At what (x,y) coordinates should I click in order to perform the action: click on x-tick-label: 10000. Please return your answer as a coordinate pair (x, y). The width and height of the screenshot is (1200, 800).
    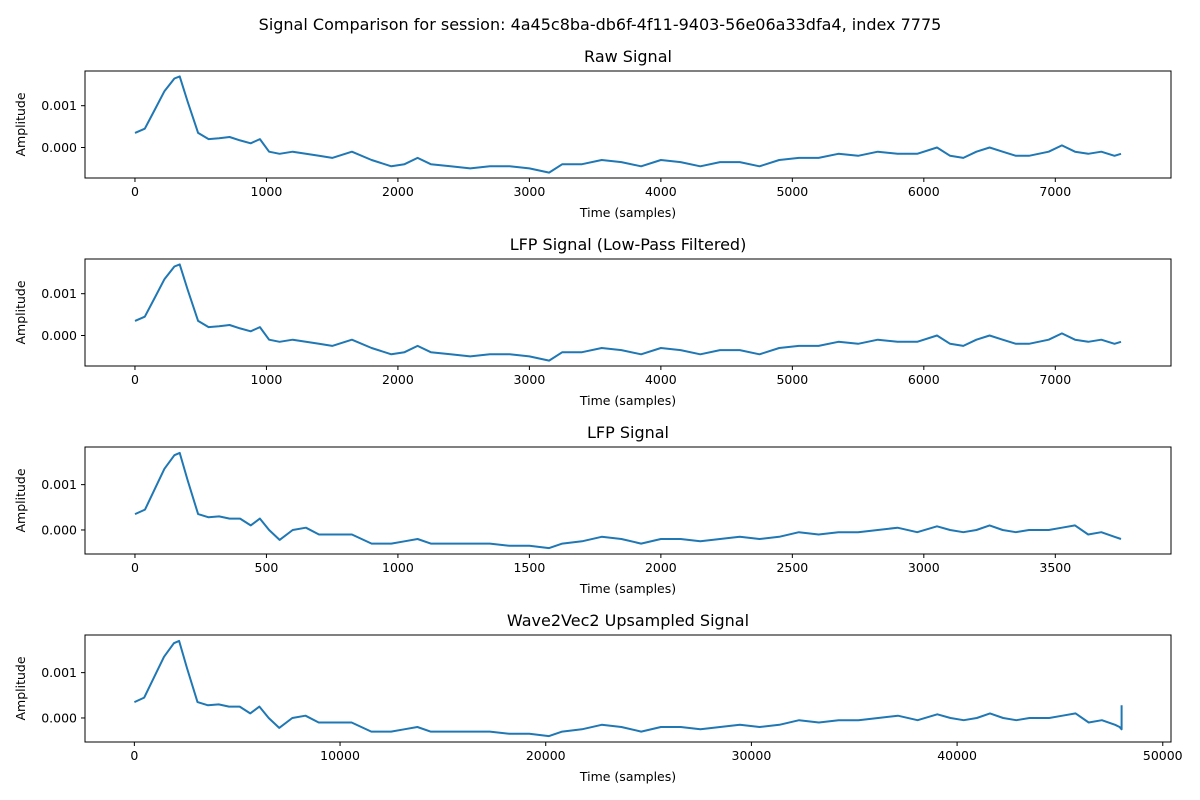
    Looking at the image, I should click on (340, 755).